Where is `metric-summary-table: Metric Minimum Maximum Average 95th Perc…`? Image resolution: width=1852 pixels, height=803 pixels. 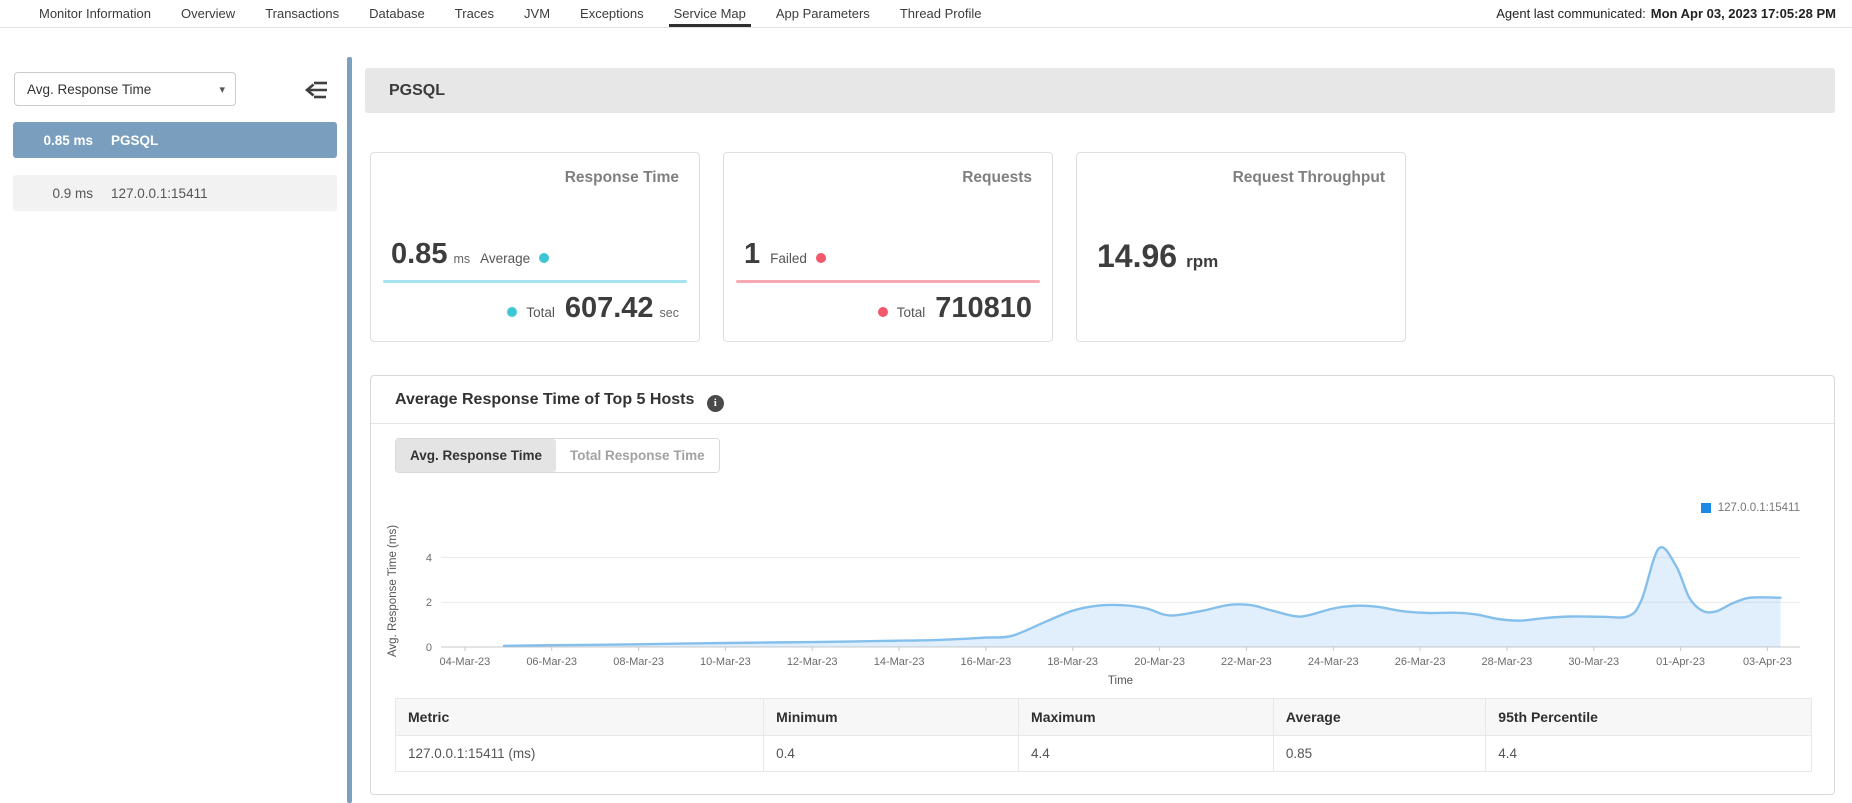
metric-summary-table: Metric Minimum Maximum Average 95th Perc… is located at coordinates (1103, 735).